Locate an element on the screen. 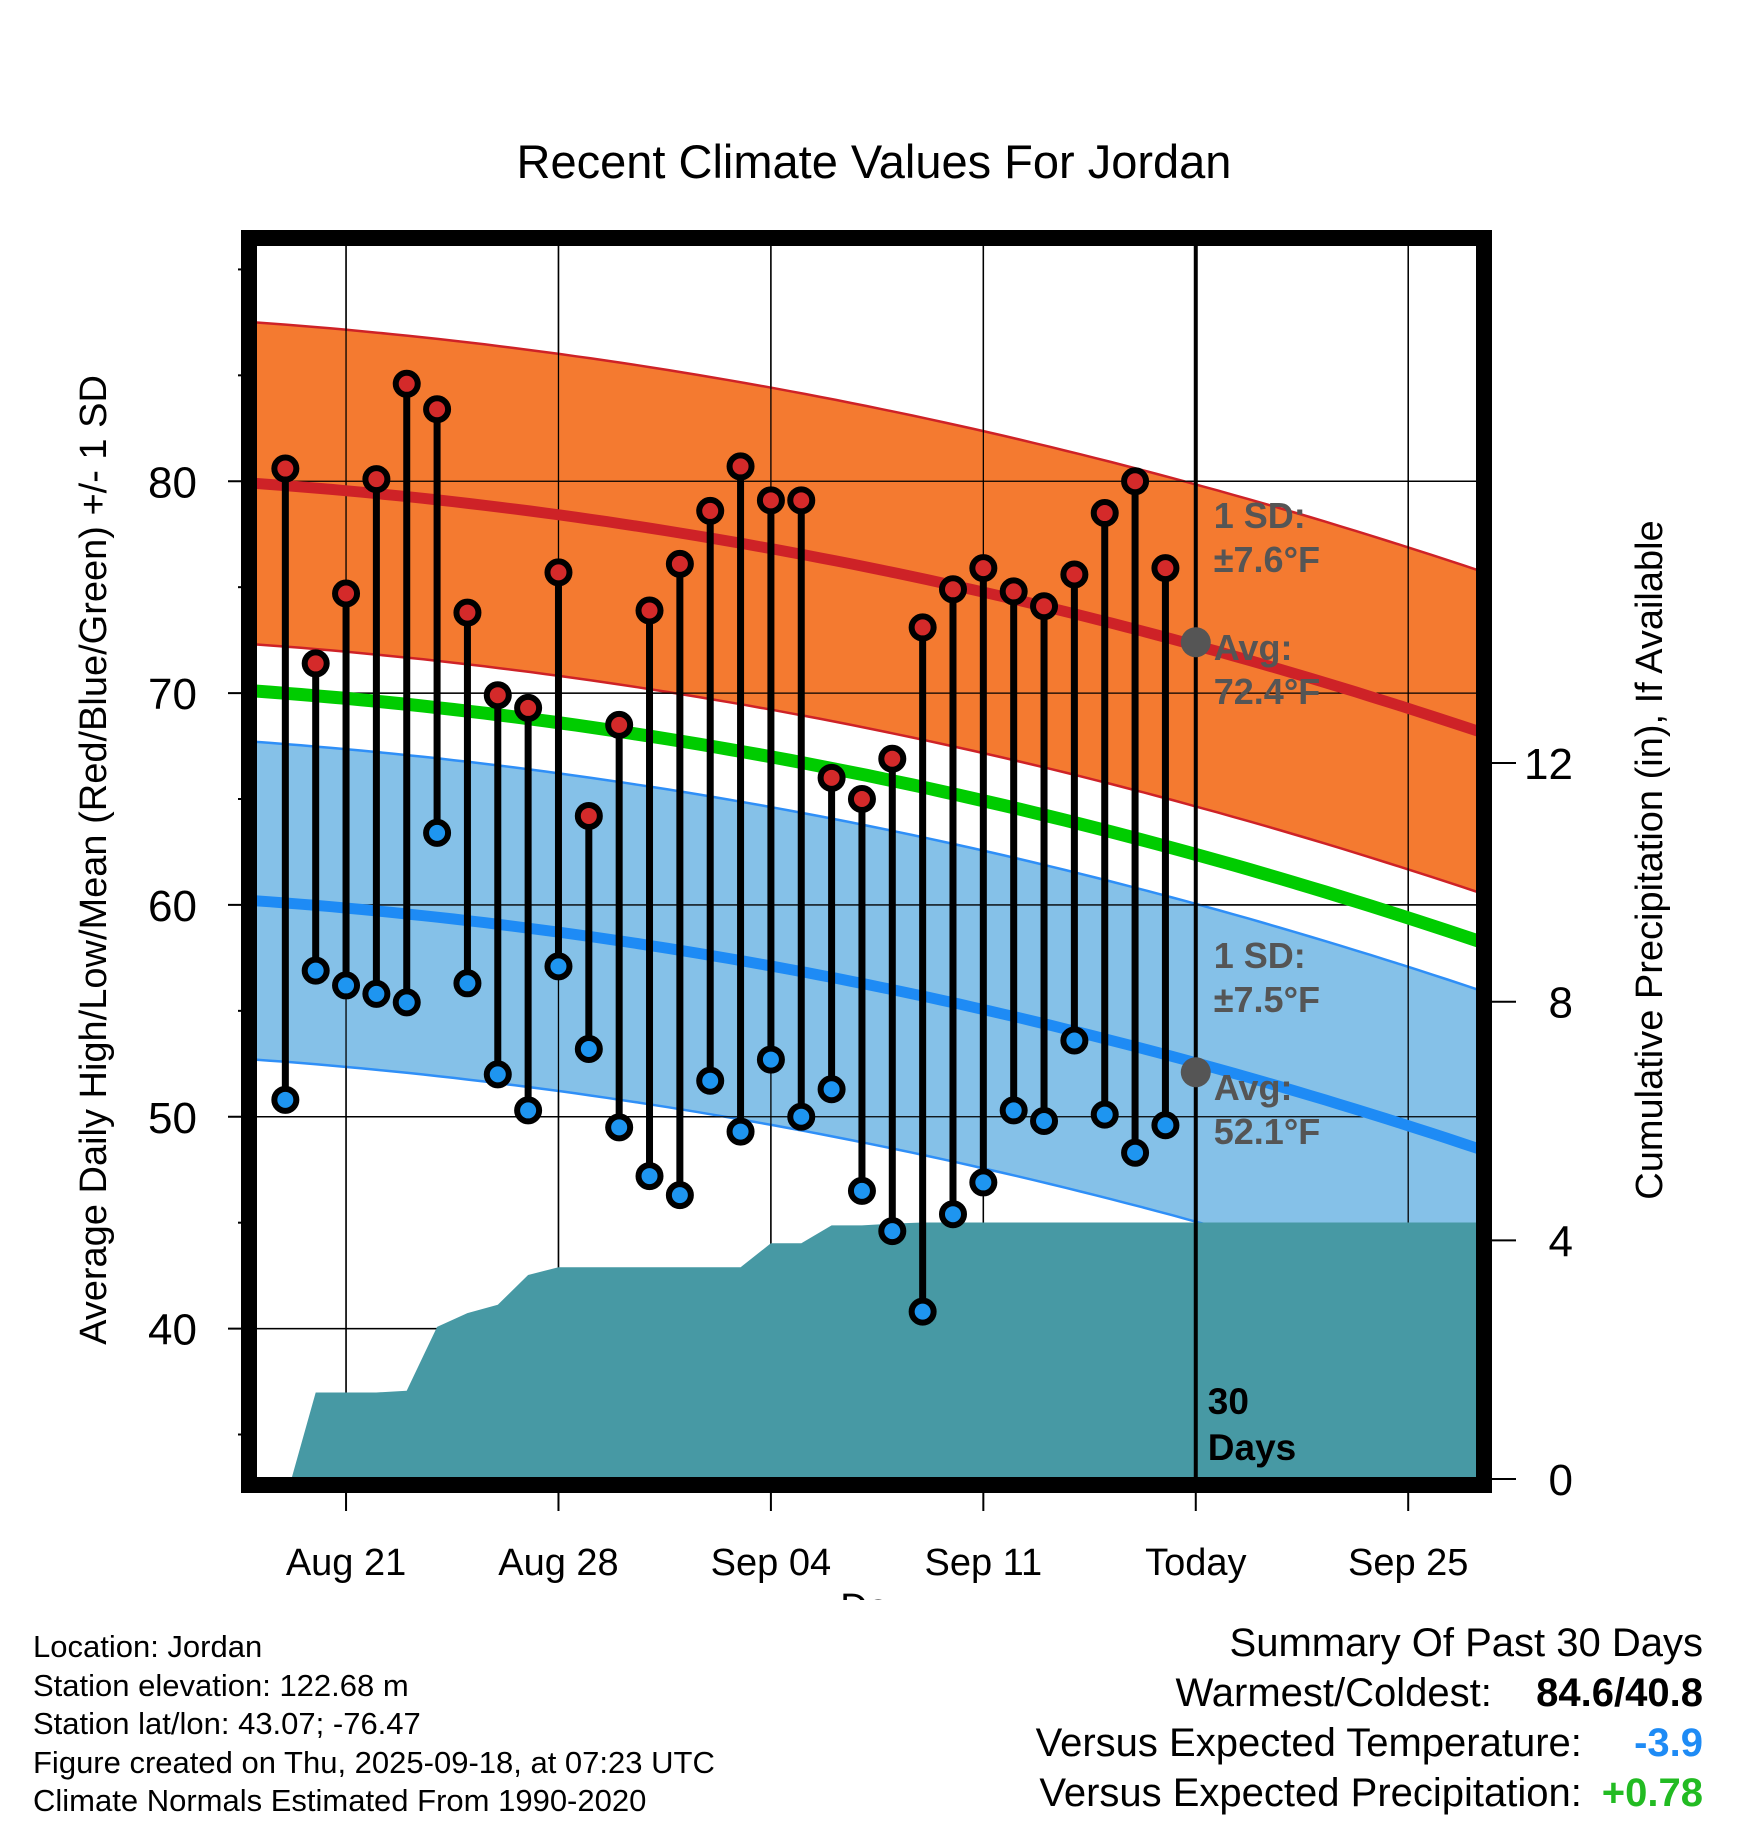 Image resolution: width=1748 pixels, height=1828 pixels. low-avg-line is located at coordinates (866, 1024).